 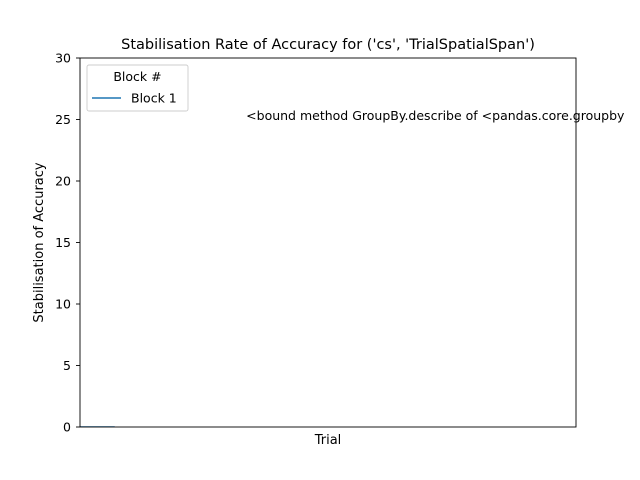 What do you see at coordinates (63, 181) in the screenshot?
I see `y-tick-label: 20` at bounding box center [63, 181].